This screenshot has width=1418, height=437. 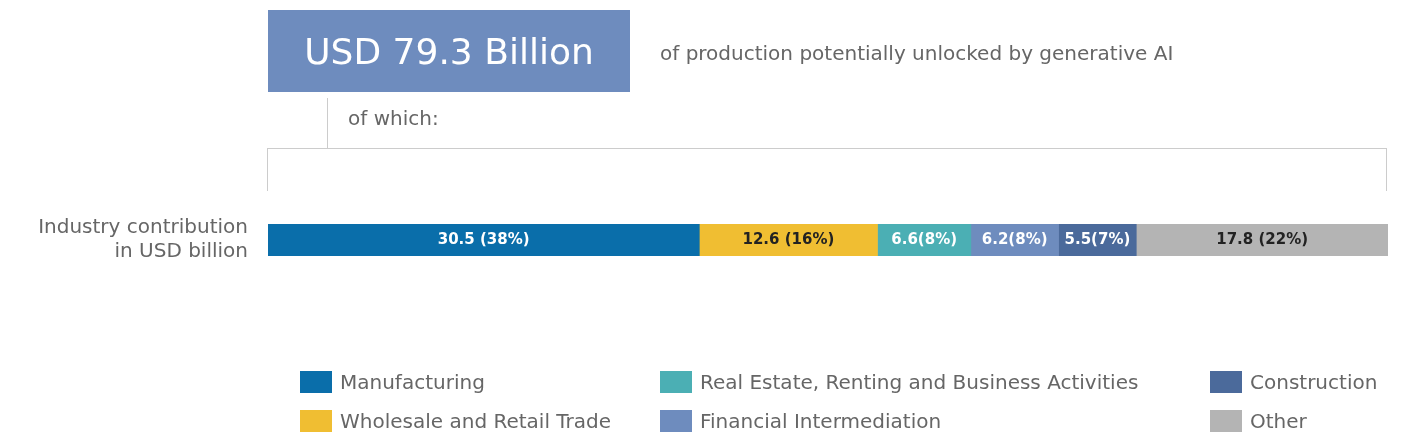 I want to click on data-label: 5.5(7%), so click(x=1097, y=238).